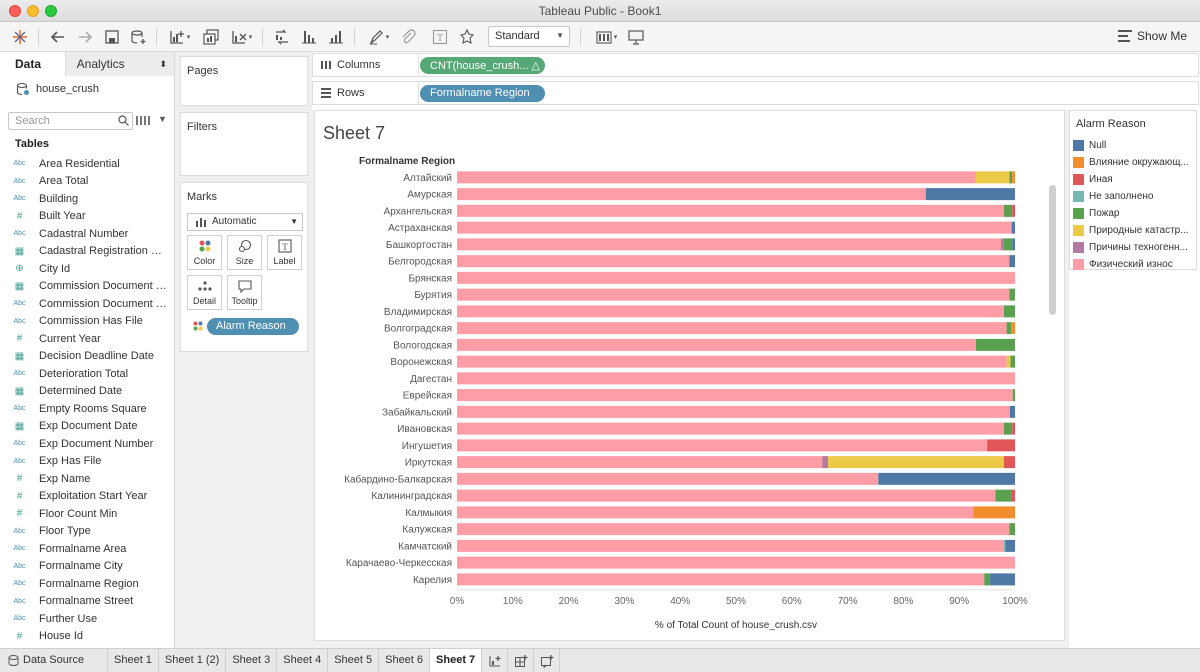  What do you see at coordinates (440, 37) in the screenshot?
I see `label-icon: T` at bounding box center [440, 37].